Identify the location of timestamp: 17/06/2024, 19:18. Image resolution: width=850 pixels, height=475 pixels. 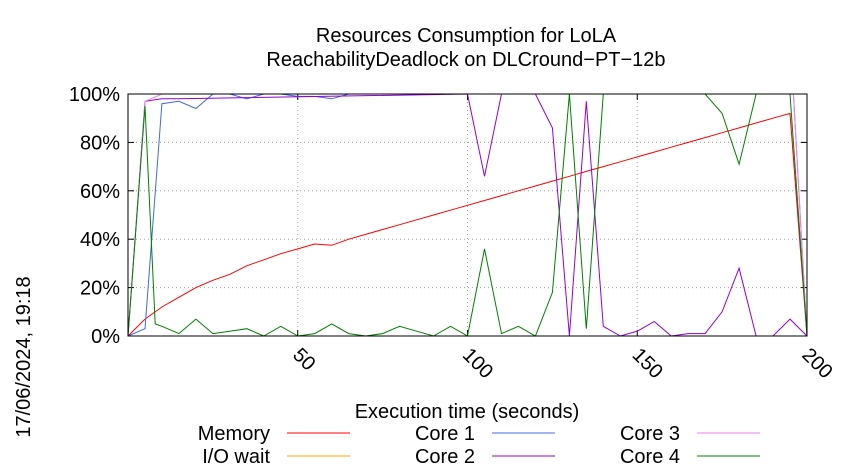
(24, 356).